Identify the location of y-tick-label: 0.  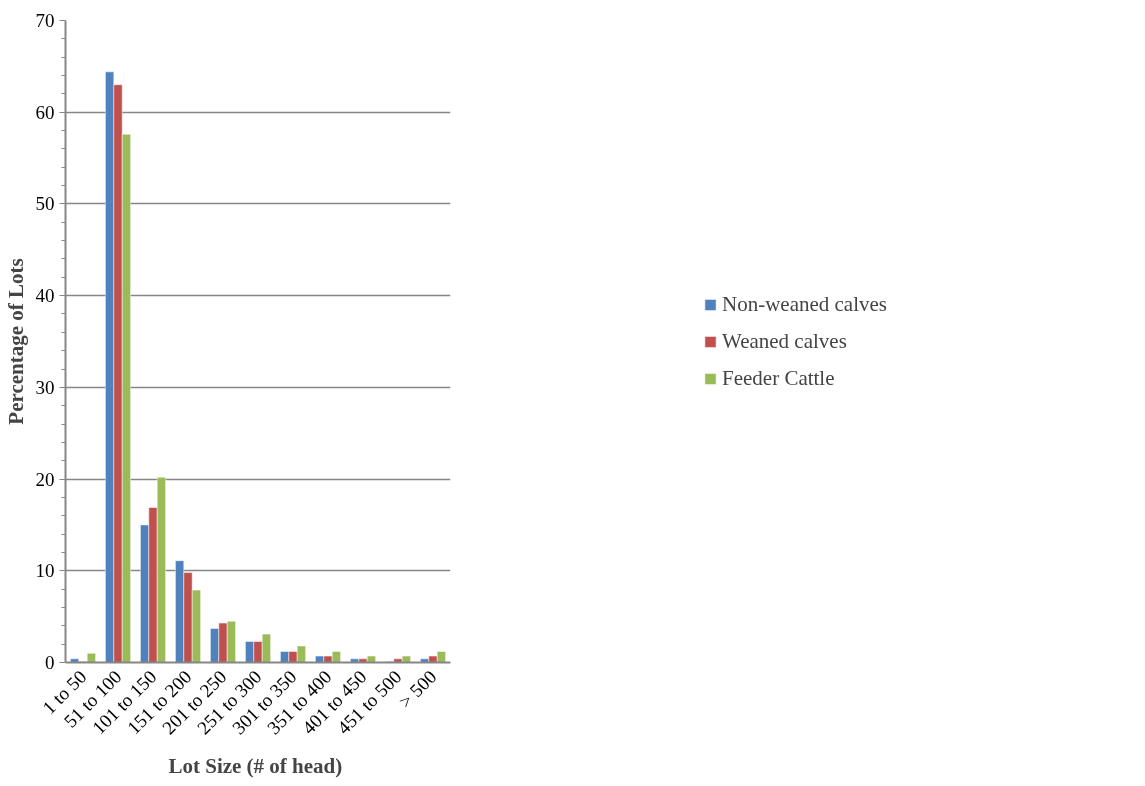
(50, 662).